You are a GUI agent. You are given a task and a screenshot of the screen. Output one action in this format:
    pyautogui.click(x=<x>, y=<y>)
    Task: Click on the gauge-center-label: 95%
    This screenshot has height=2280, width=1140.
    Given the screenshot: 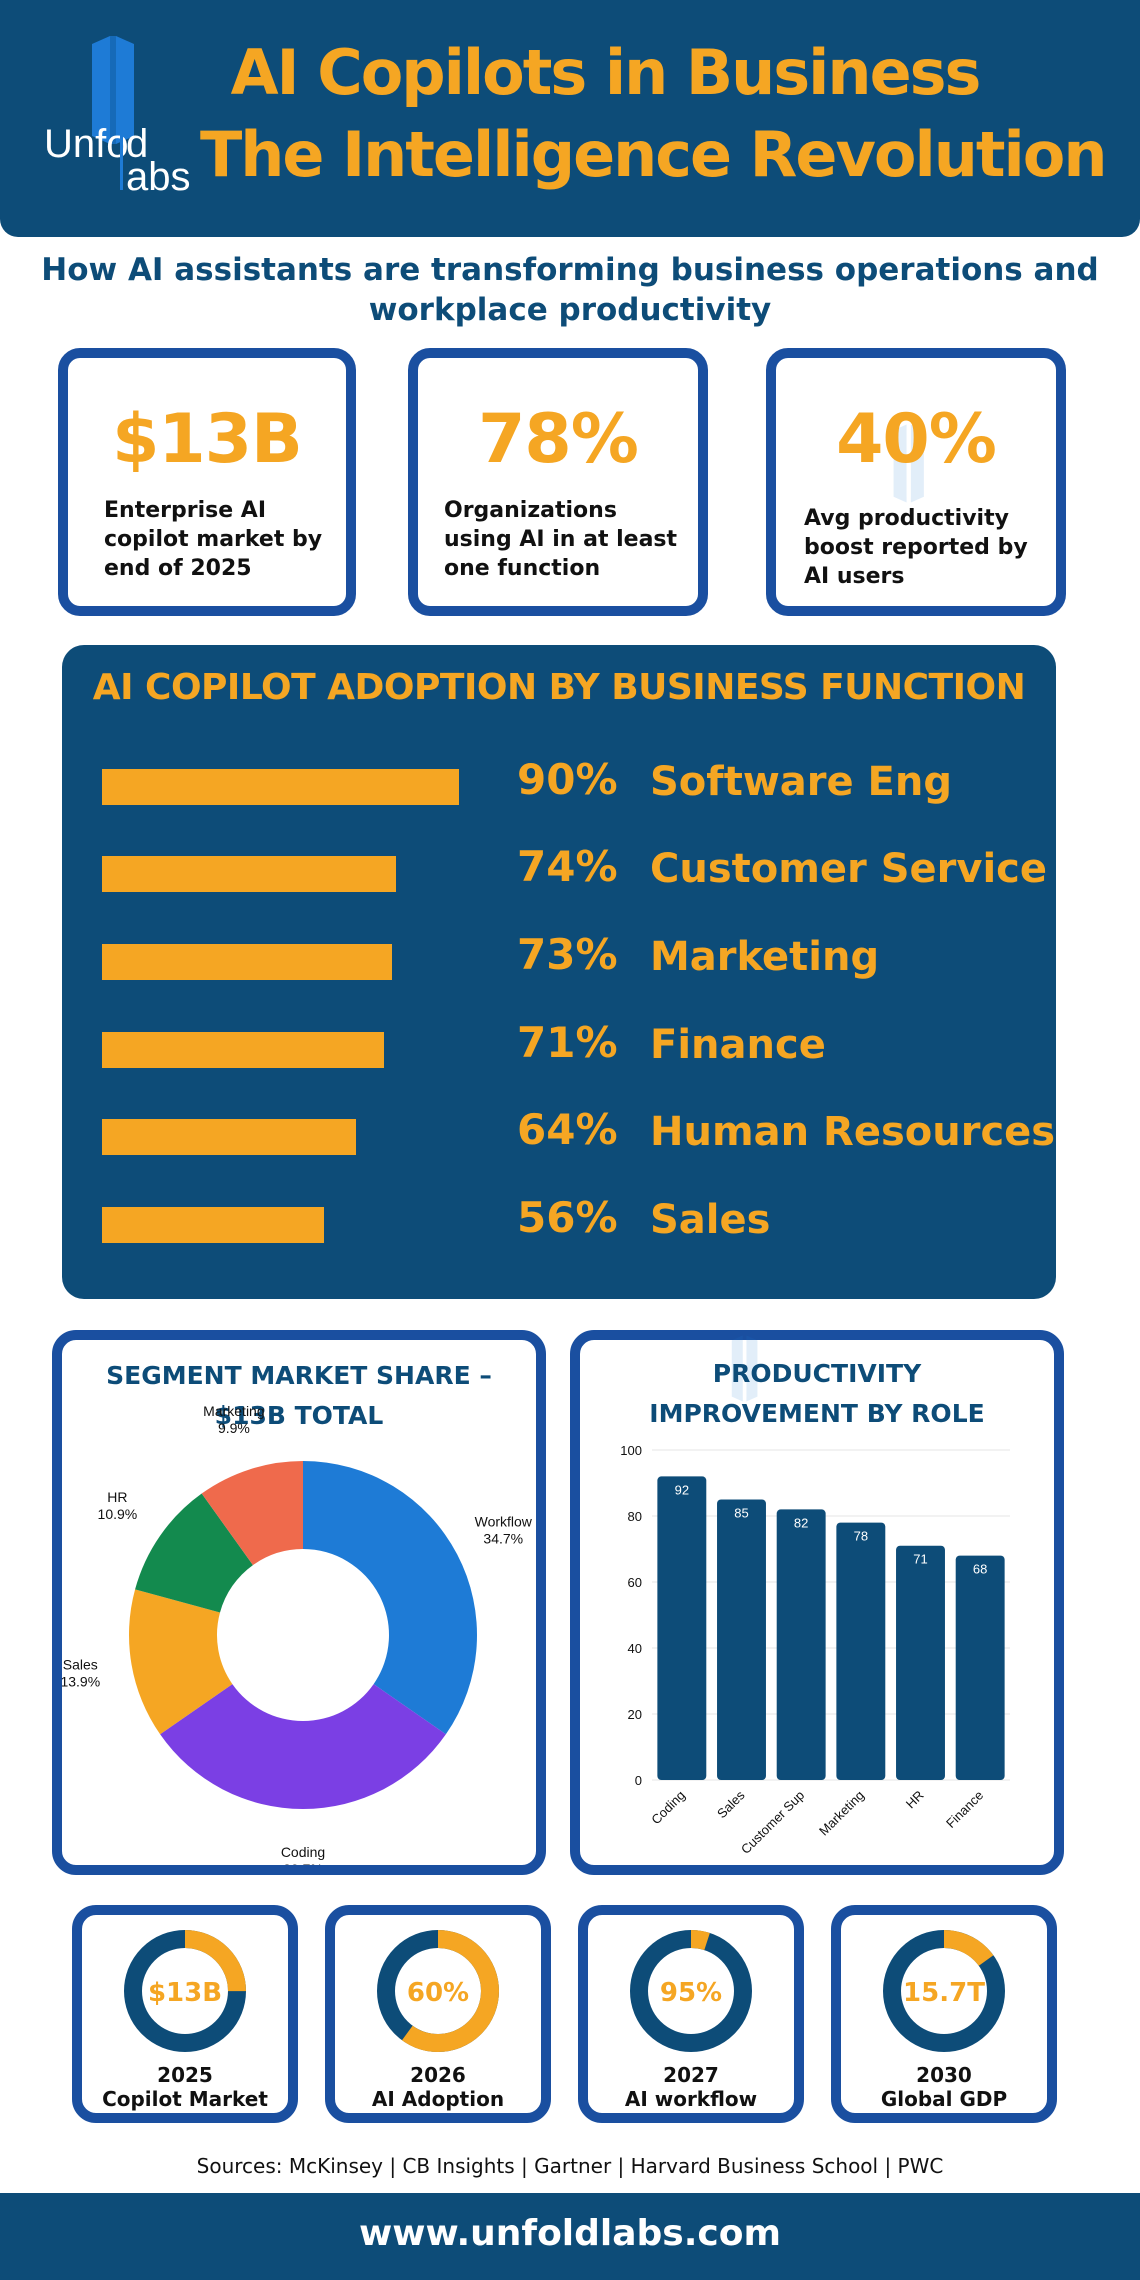 What is the action you would take?
    pyautogui.click(x=691, y=1993)
    